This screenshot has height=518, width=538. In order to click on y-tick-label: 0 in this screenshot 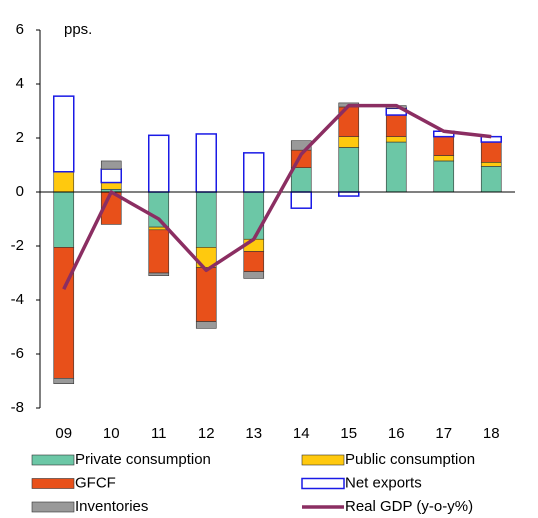, I will do `click(20, 191)`.